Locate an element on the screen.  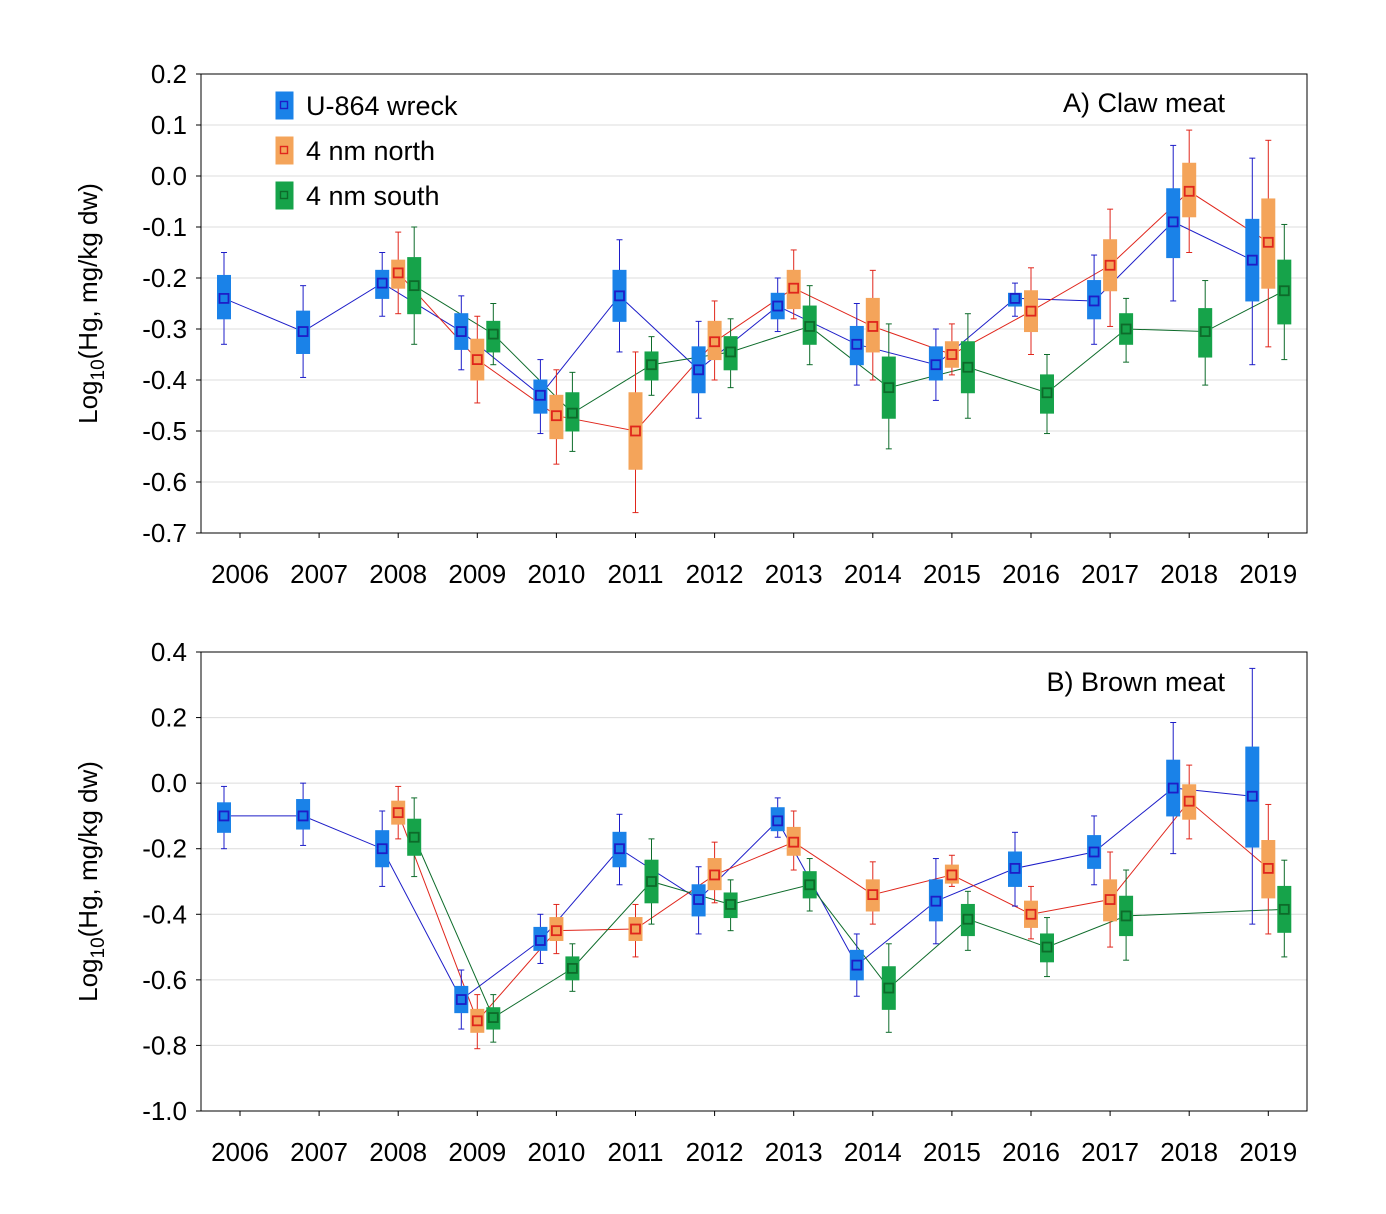
x-tick-label: 2019 is located at coordinates (1268, 574).